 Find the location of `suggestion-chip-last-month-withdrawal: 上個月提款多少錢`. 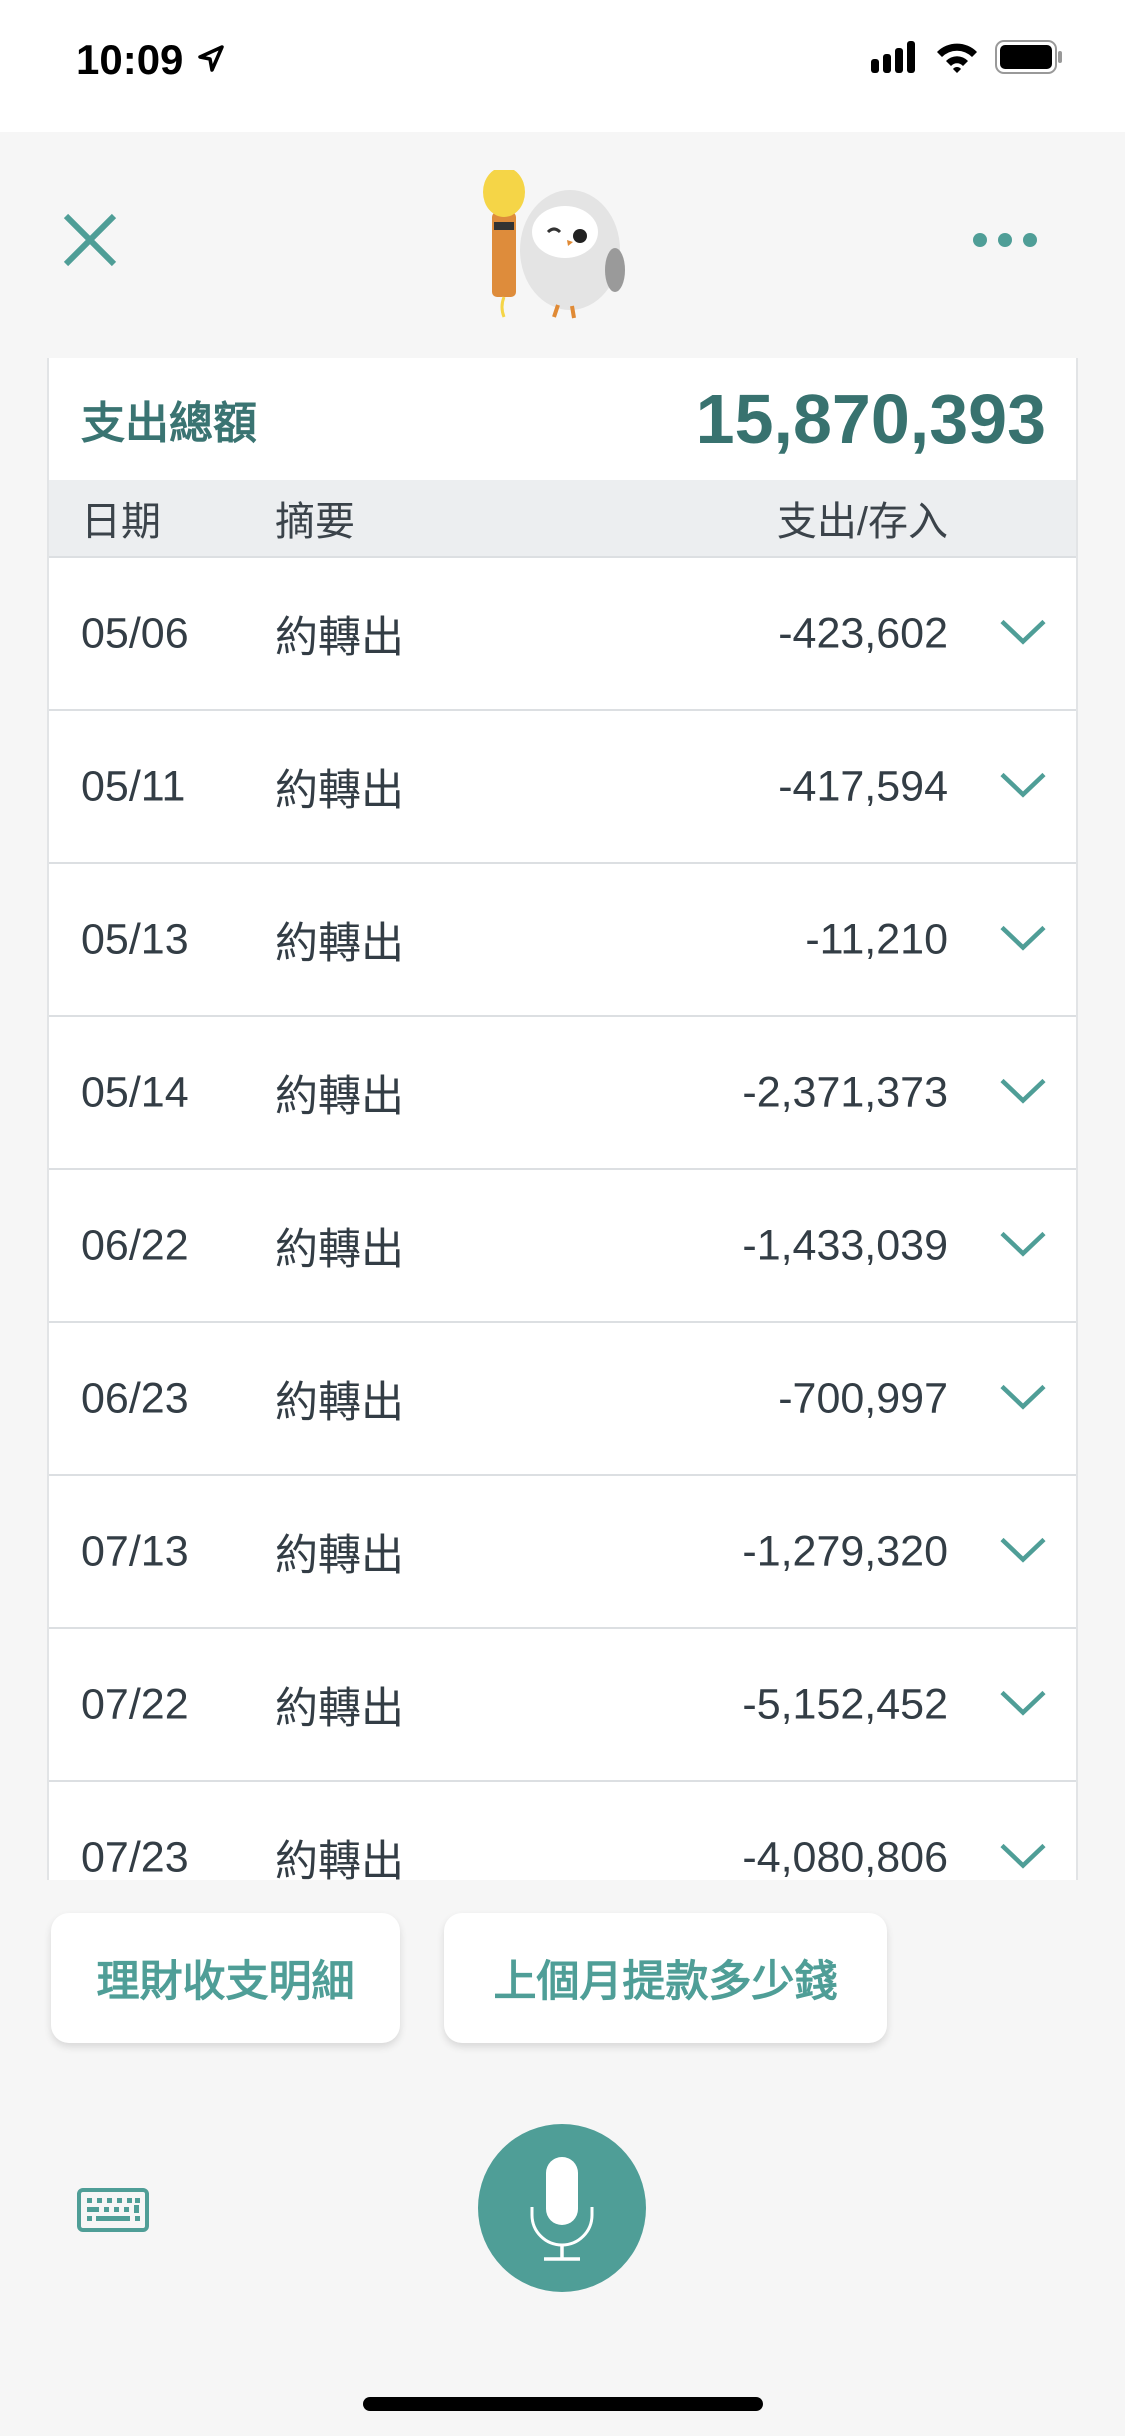

suggestion-chip-last-month-withdrawal: 上個月提款多少錢 is located at coordinates (665, 1978).